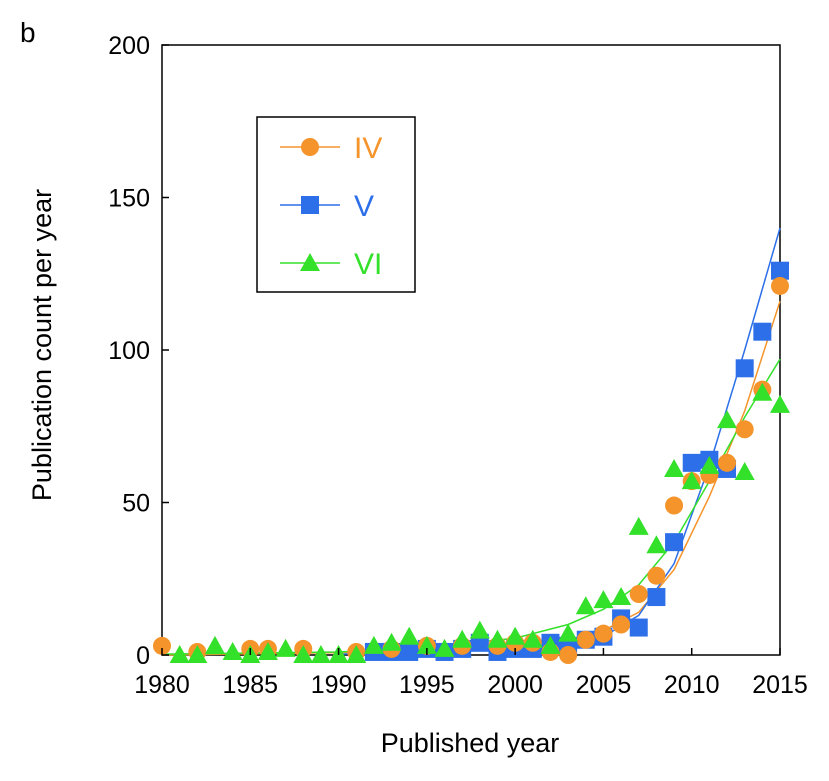  What do you see at coordinates (470, 743) in the screenshot?
I see `x-axis-title: Published year` at bounding box center [470, 743].